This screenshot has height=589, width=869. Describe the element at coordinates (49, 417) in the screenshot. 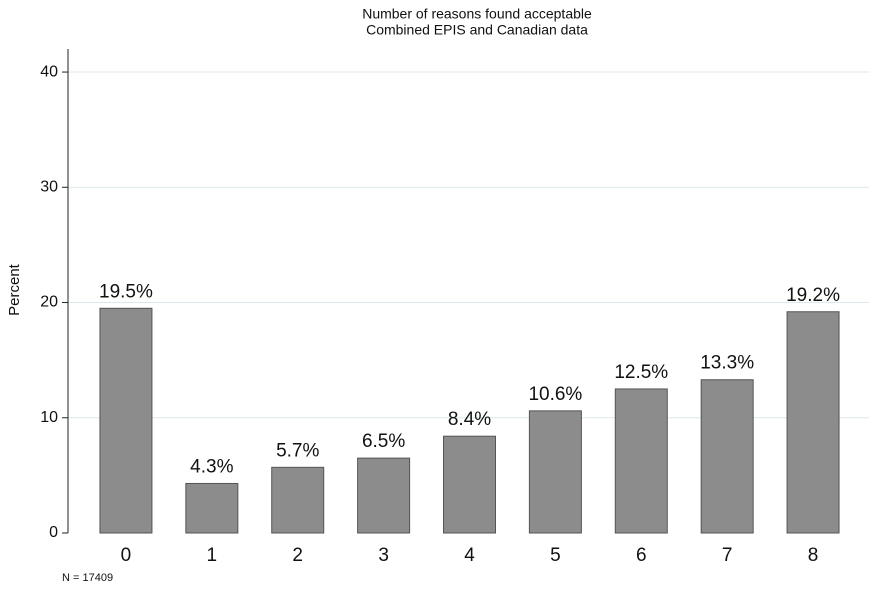

I see `y-tick-label: 10` at that location.